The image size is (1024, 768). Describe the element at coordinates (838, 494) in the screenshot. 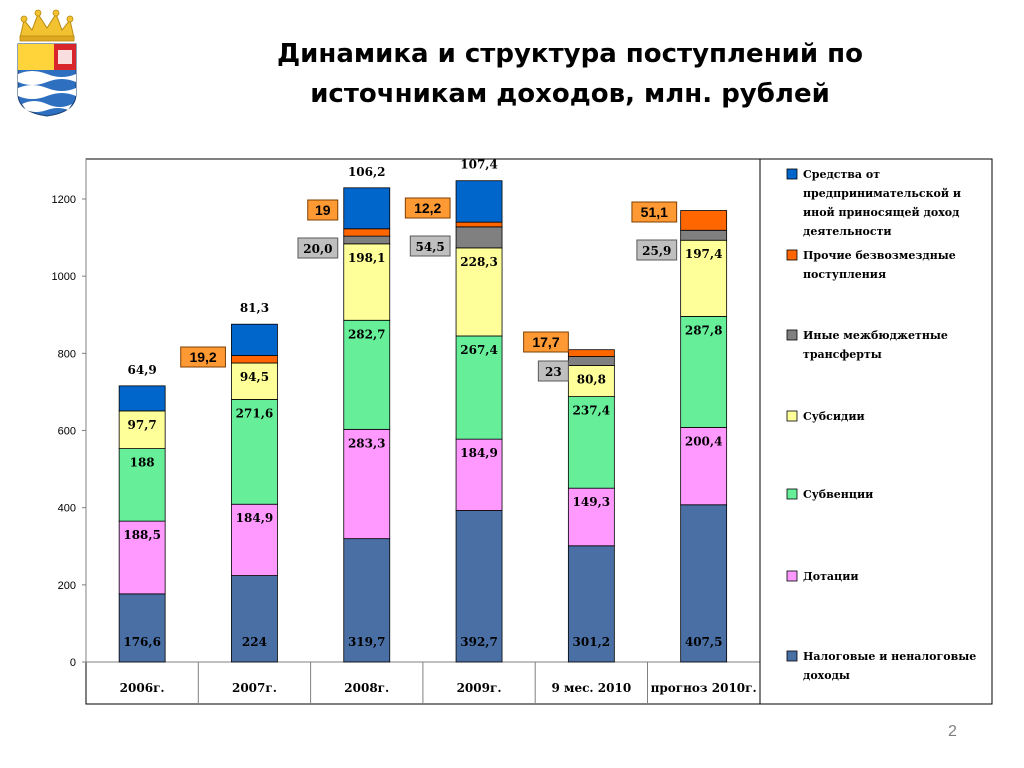

I see `legend-label-series-2: Субвенции` at that location.